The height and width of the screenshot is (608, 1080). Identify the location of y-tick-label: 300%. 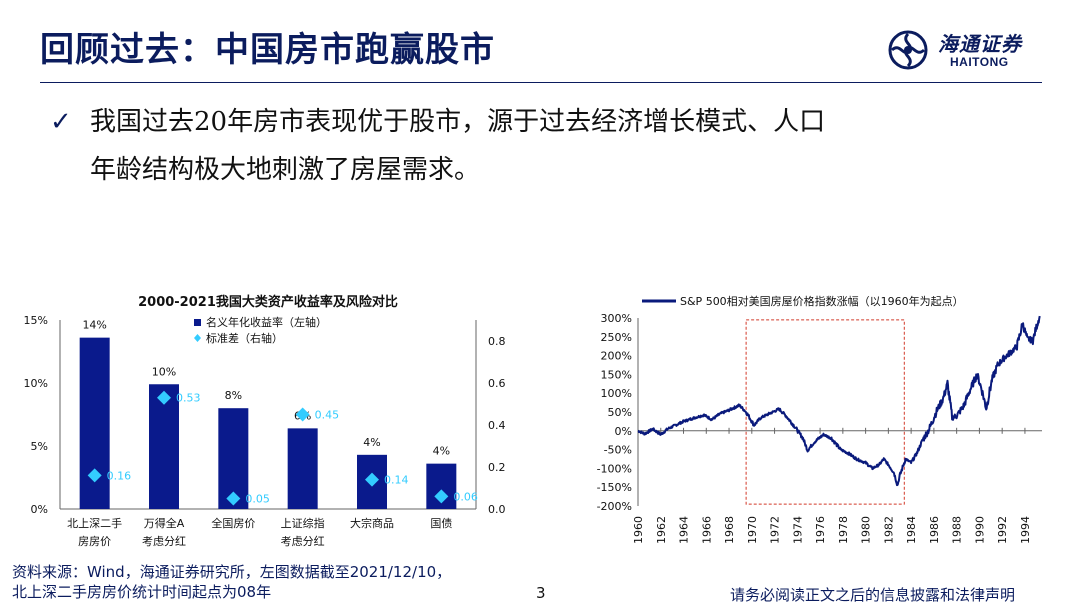
(616, 318).